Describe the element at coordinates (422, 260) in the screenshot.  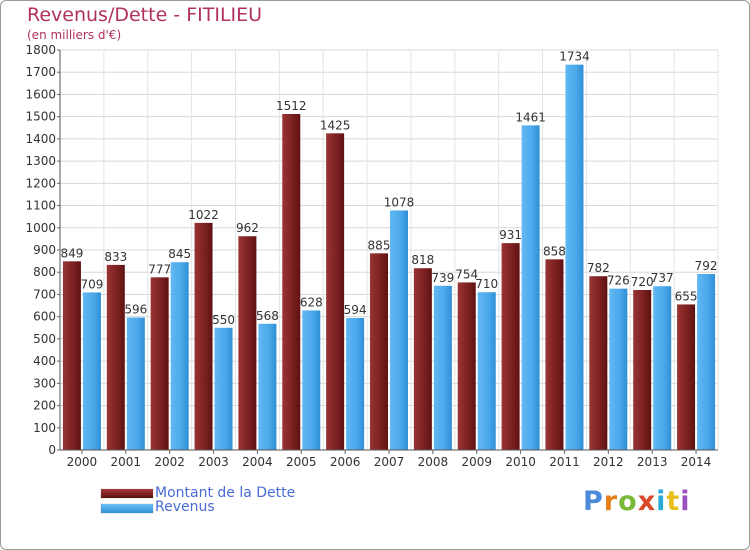
I see `data-label-debt: 818` at that location.